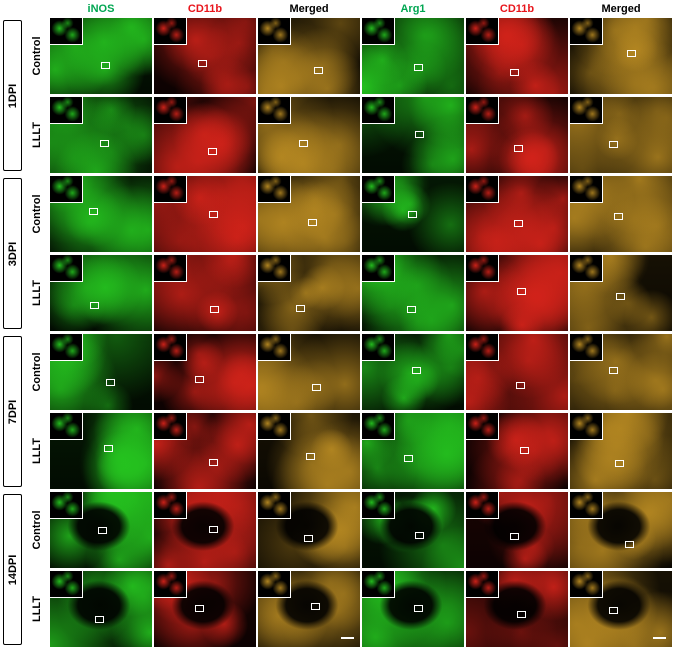 The width and height of the screenshot is (675, 647). Describe the element at coordinates (347, 638) in the screenshot. I see `scale-bar` at that location.